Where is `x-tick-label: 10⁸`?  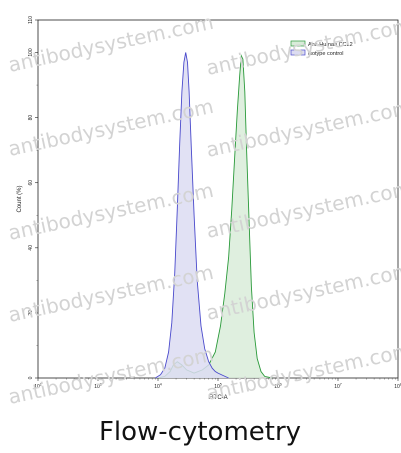 x-tick-label: 10⁸ is located at coordinates (397, 387).